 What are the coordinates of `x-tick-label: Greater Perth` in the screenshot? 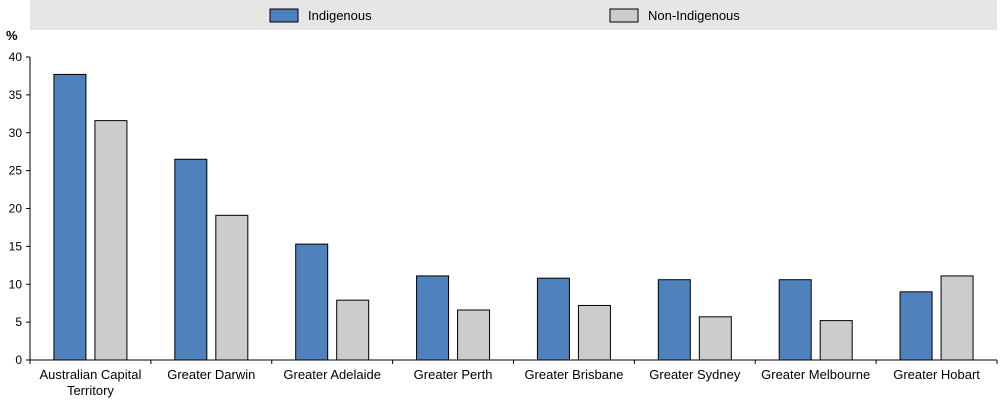 It's located at (453, 374).